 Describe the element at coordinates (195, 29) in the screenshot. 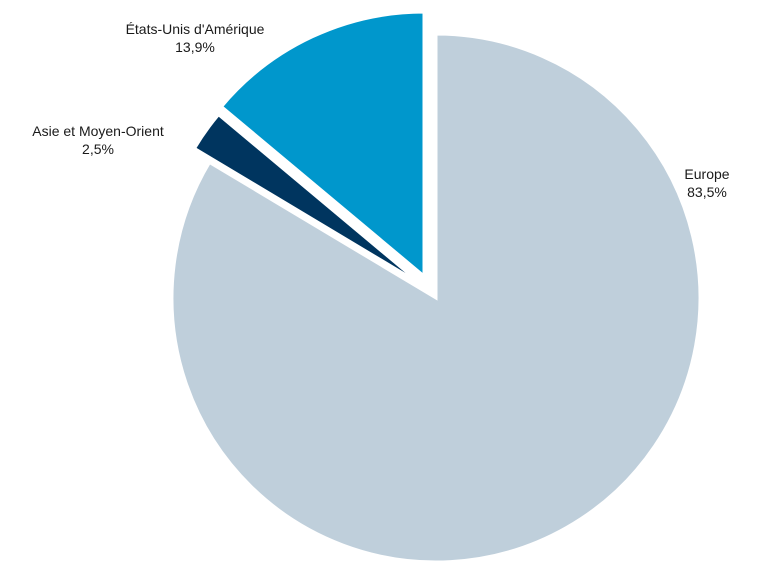

I see `slice-label-etats-unis-name: États-Unis d'Amérique` at that location.